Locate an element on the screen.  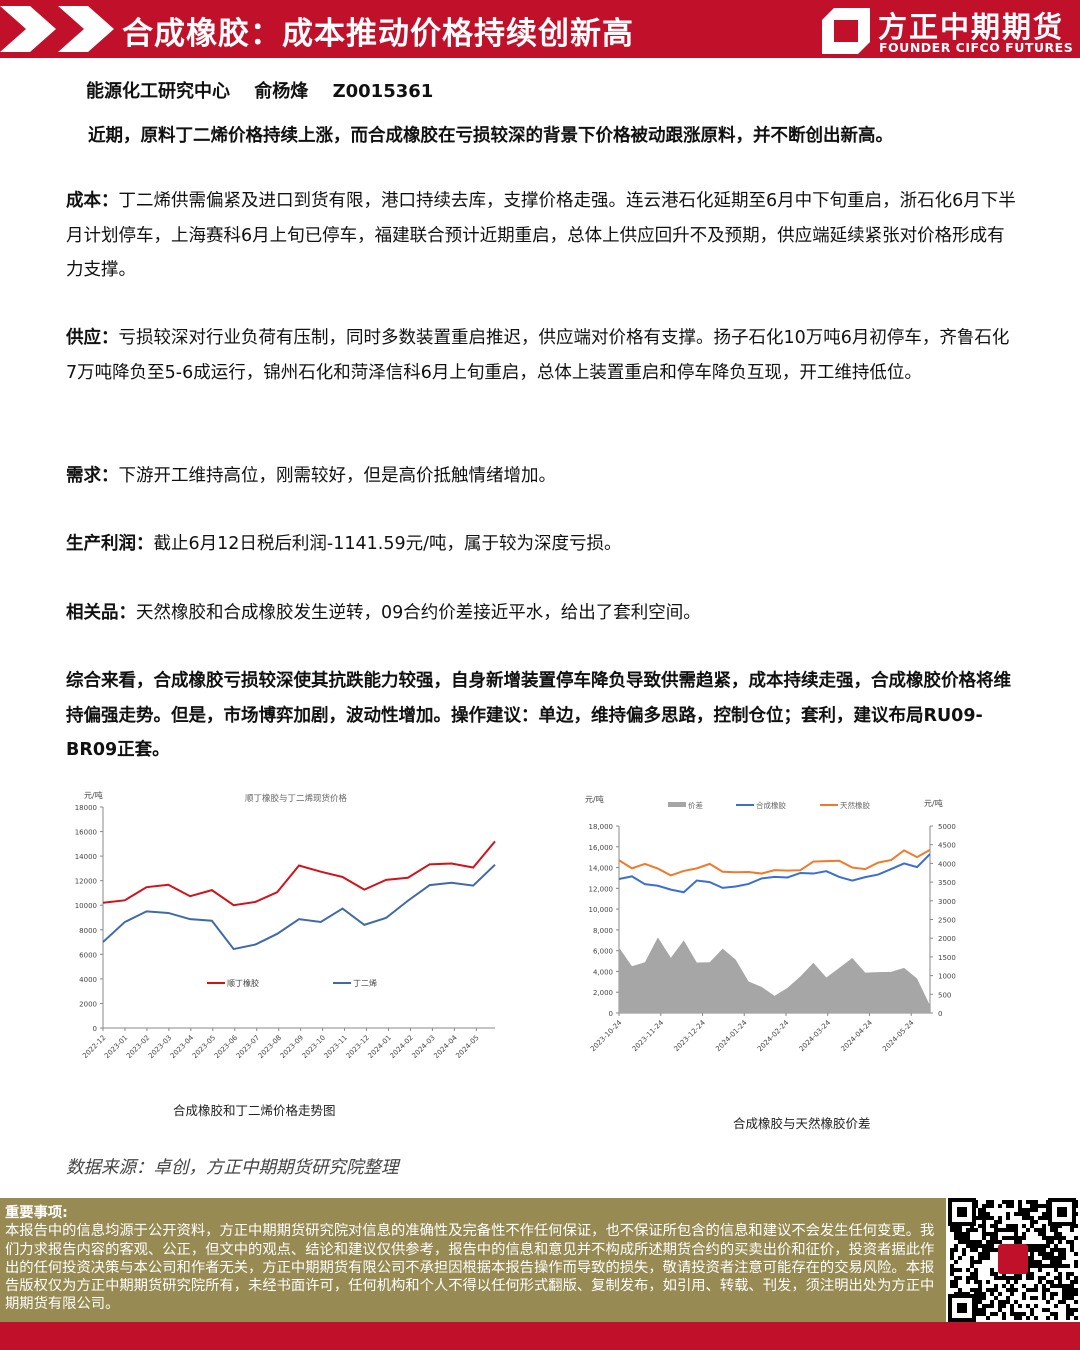
y-tick-label: 16000 is located at coordinates (86, 833).